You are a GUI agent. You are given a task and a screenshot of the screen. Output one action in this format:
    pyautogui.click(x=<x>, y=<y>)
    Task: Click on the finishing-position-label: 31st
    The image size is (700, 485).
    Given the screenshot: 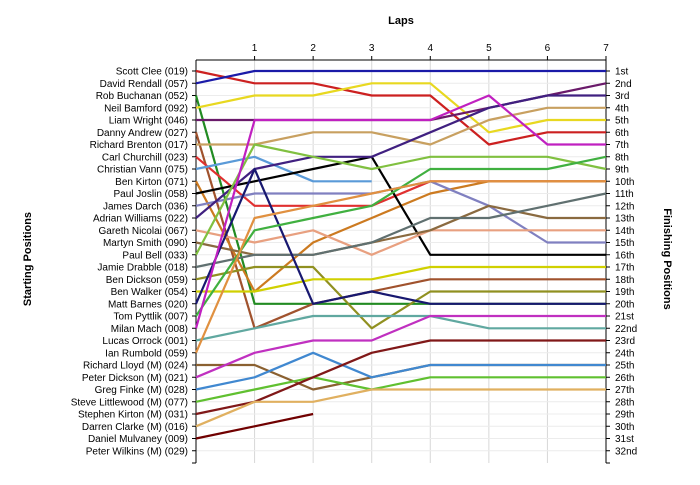 What is the action you would take?
    pyautogui.click(x=624, y=439)
    